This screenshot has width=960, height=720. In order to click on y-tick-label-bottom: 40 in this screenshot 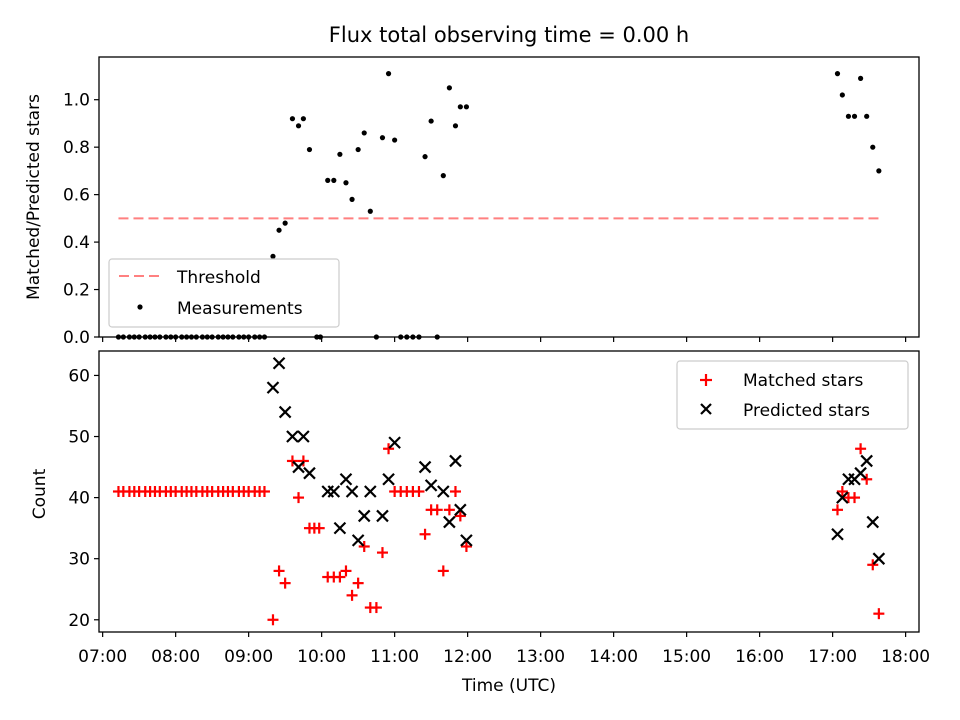, I will do `click(79, 499)`.